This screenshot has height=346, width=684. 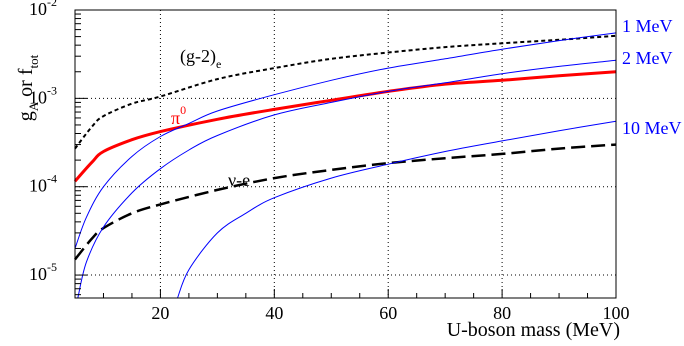 I want to click on y-axis-title: gA or ftot, so click(x=28, y=87).